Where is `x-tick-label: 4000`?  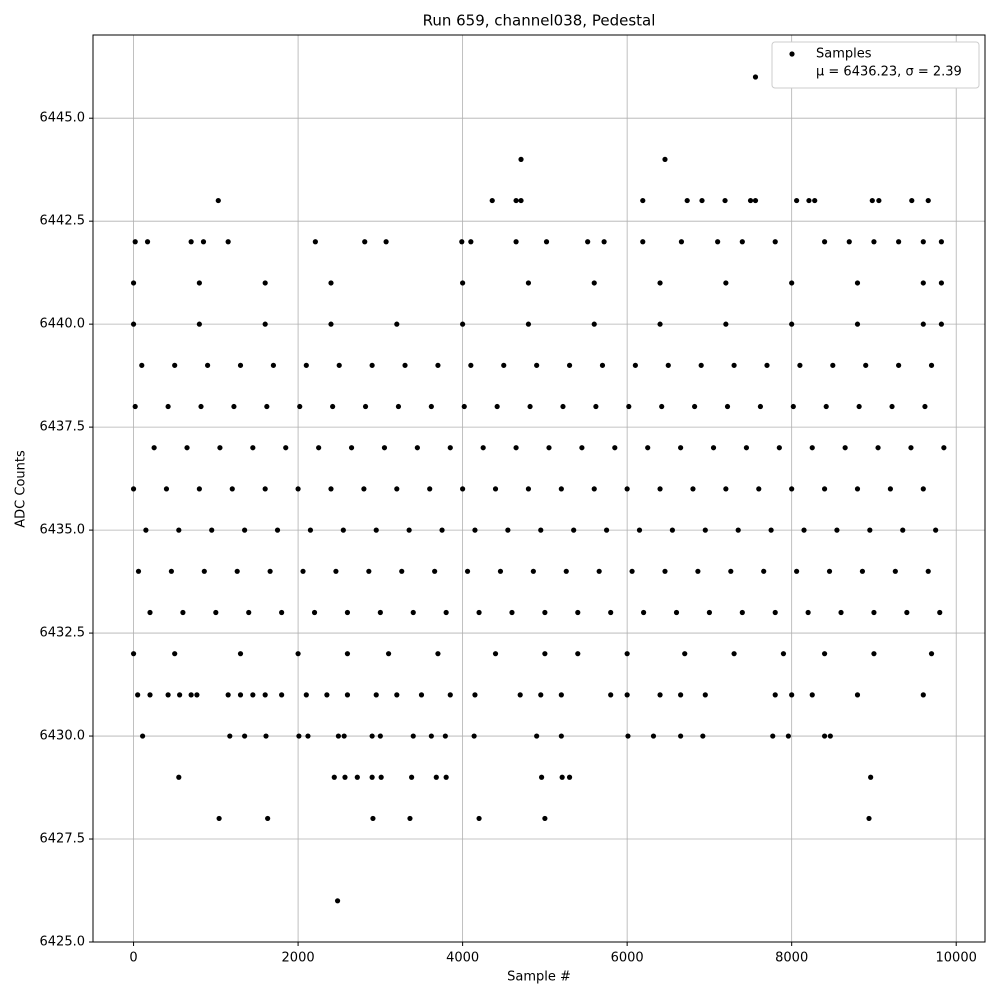
x-tick-label: 4000 is located at coordinates (462, 958).